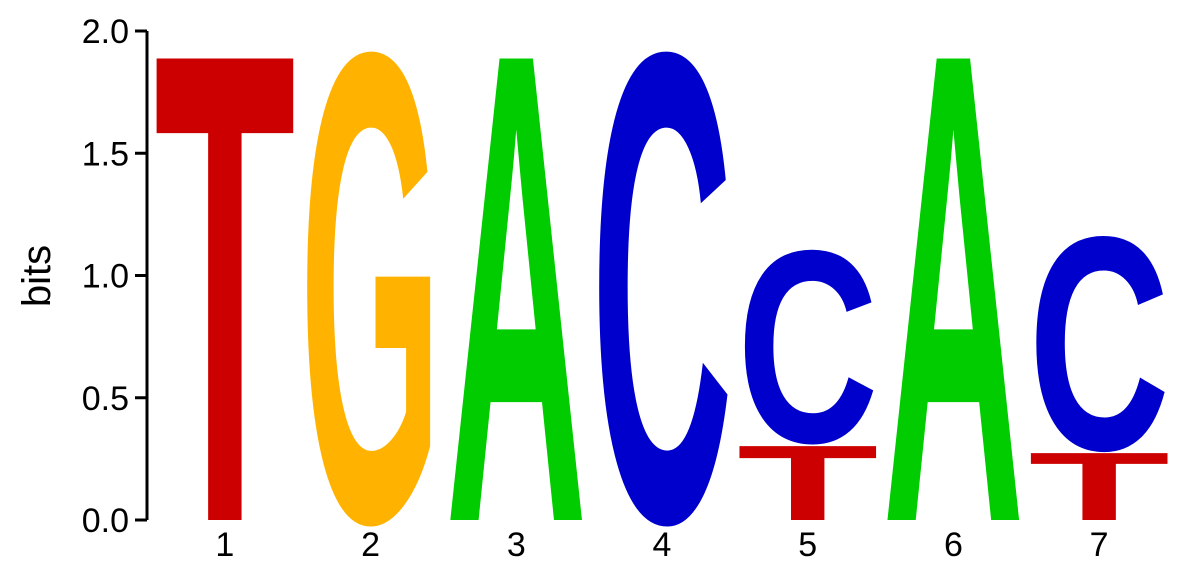  Describe the element at coordinates (370, 545) in the screenshot. I see `x-tick-label: 2` at that location.